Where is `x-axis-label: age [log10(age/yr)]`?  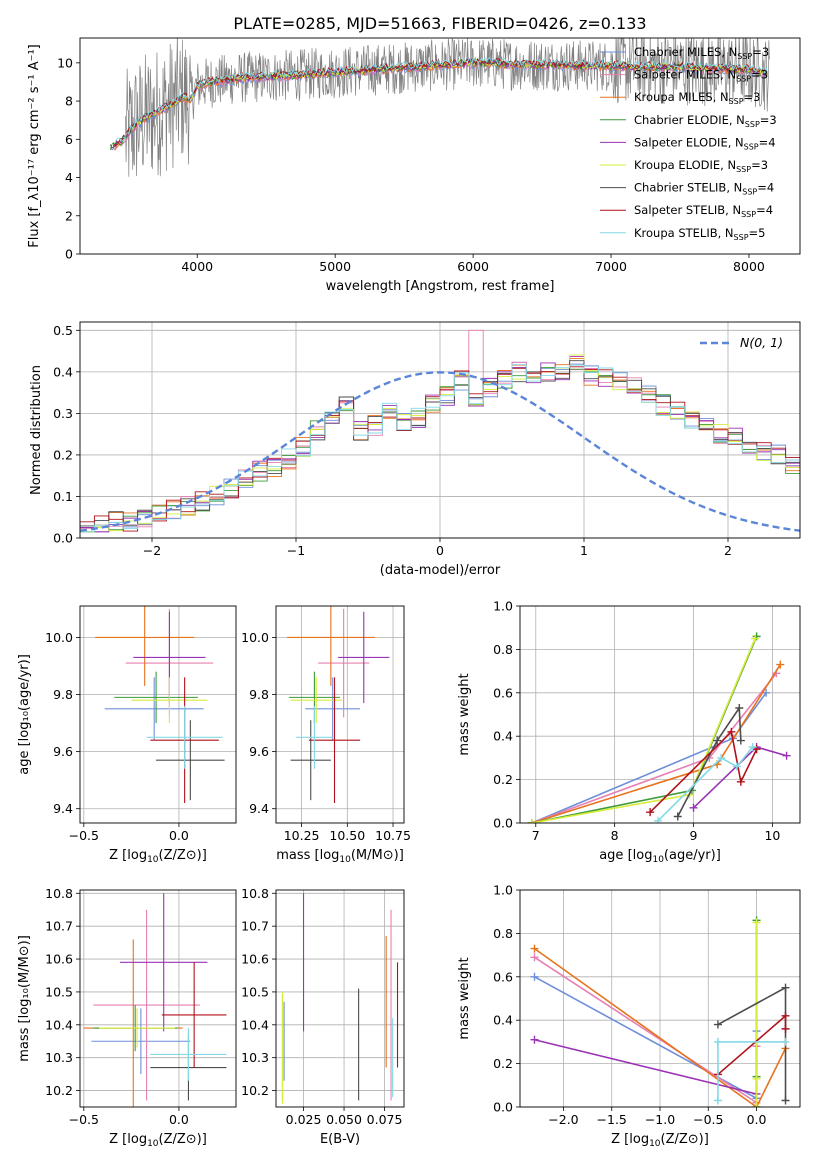
x-axis-label: age [log10(age/yr)] is located at coordinates (660, 856).